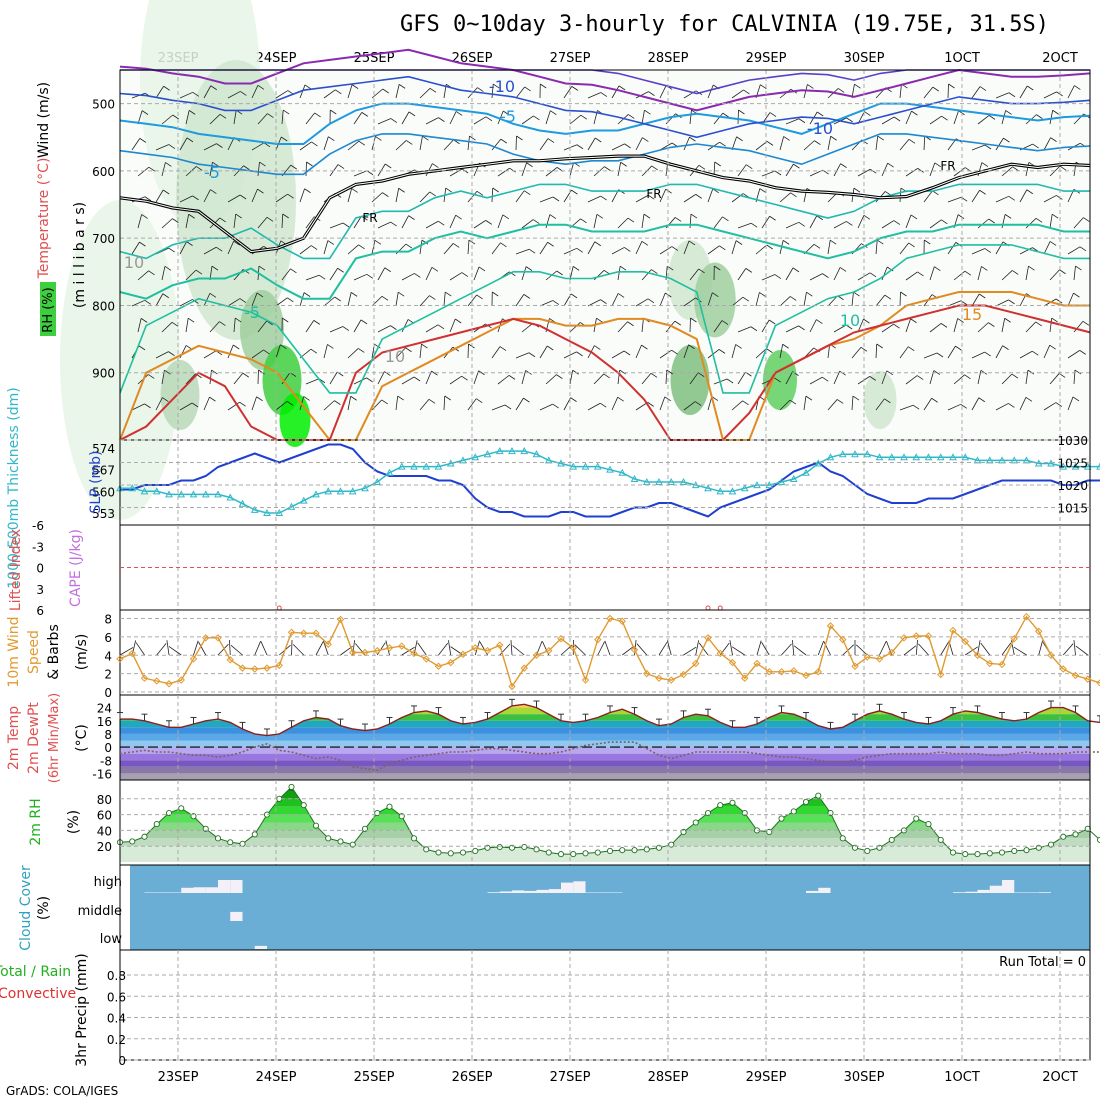 Image resolution: width=1100 pixels, height=1100 pixels. I want to click on contour-label: FR, so click(369, 218).